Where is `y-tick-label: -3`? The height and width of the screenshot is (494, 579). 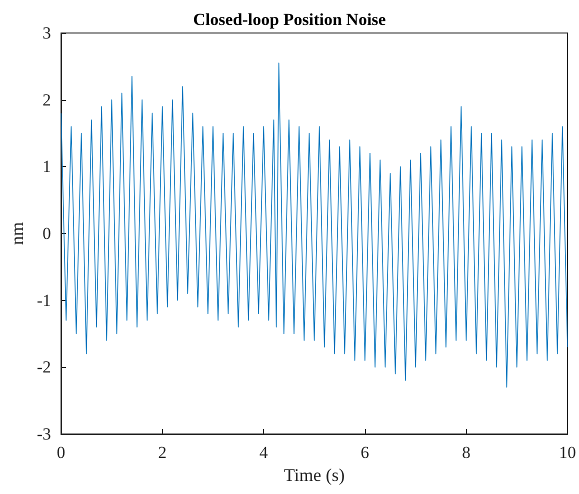 y-tick-label: -3 is located at coordinates (44, 434).